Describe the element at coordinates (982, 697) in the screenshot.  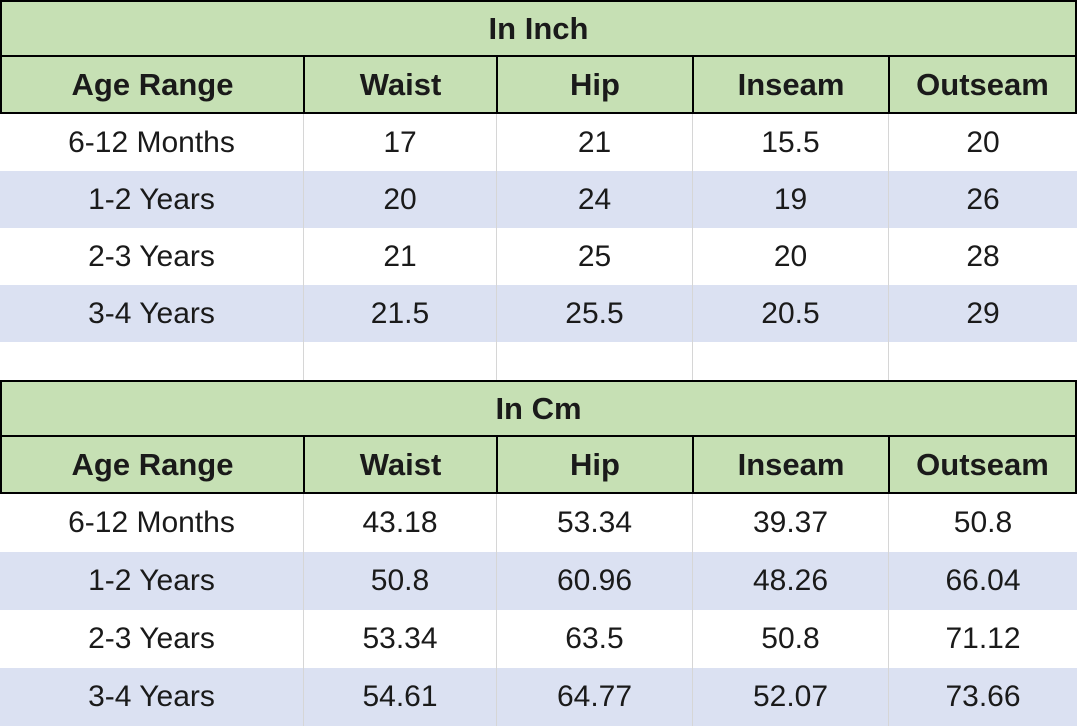
I see `table-cell: 73.66` at that location.